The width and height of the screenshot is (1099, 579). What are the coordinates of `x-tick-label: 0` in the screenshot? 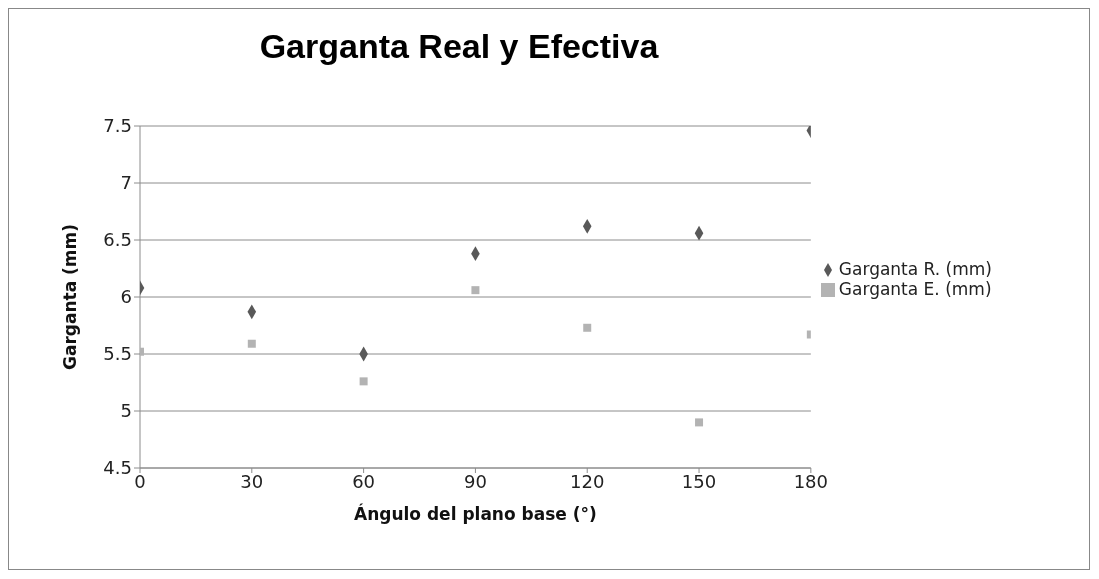 It's located at (140, 481).